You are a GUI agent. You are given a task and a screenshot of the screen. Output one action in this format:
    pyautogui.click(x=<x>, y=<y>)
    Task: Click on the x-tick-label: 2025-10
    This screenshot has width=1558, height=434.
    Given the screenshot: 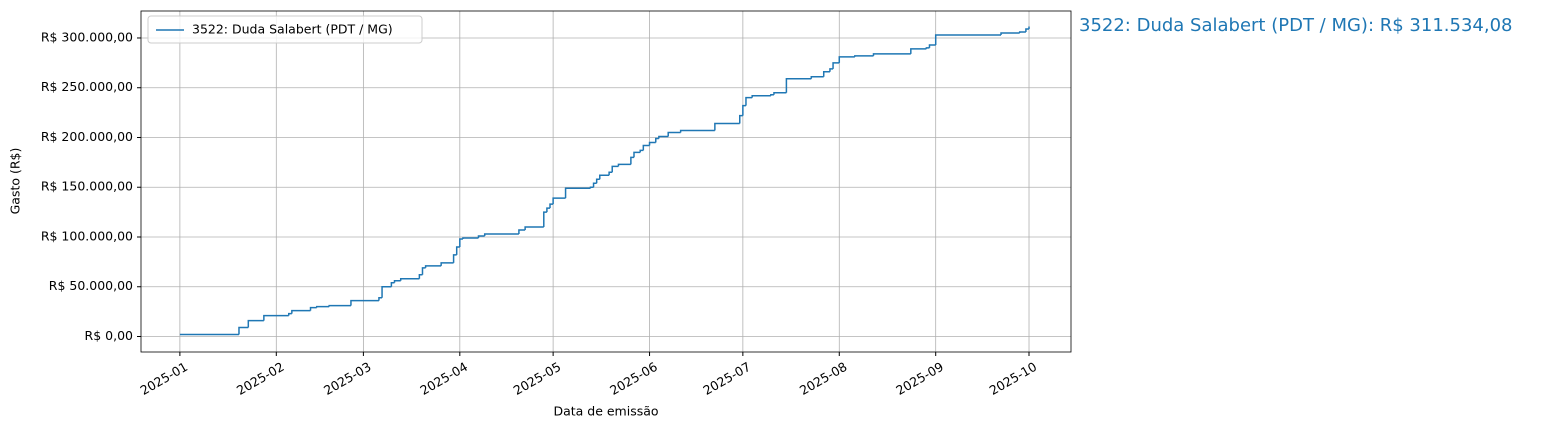 What is the action you would take?
    pyautogui.click(x=1013, y=378)
    